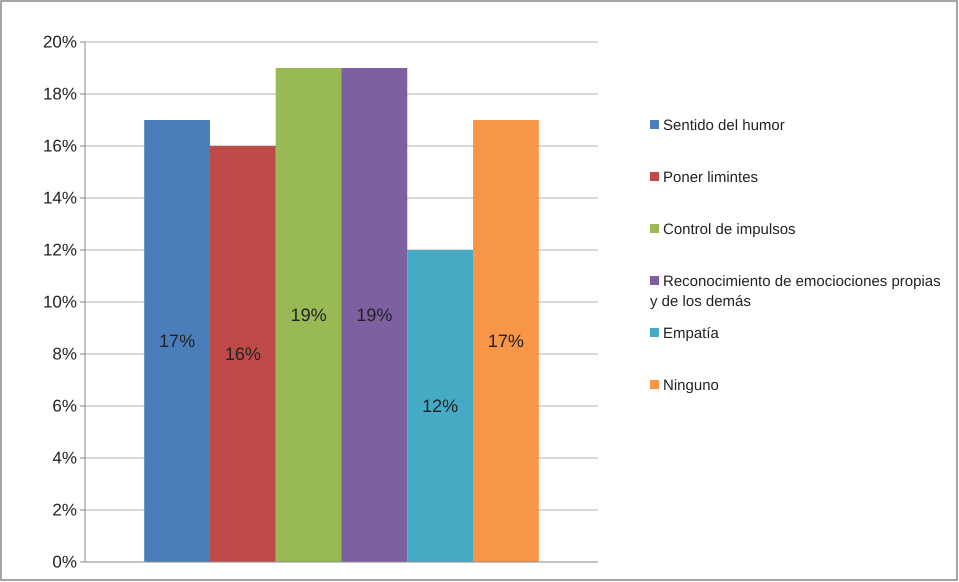 Image resolution: width=959 pixels, height=582 pixels. What do you see at coordinates (59, 302) in the screenshot?
I see `y-tick-label: 10%` at bounding box center [59, 302].